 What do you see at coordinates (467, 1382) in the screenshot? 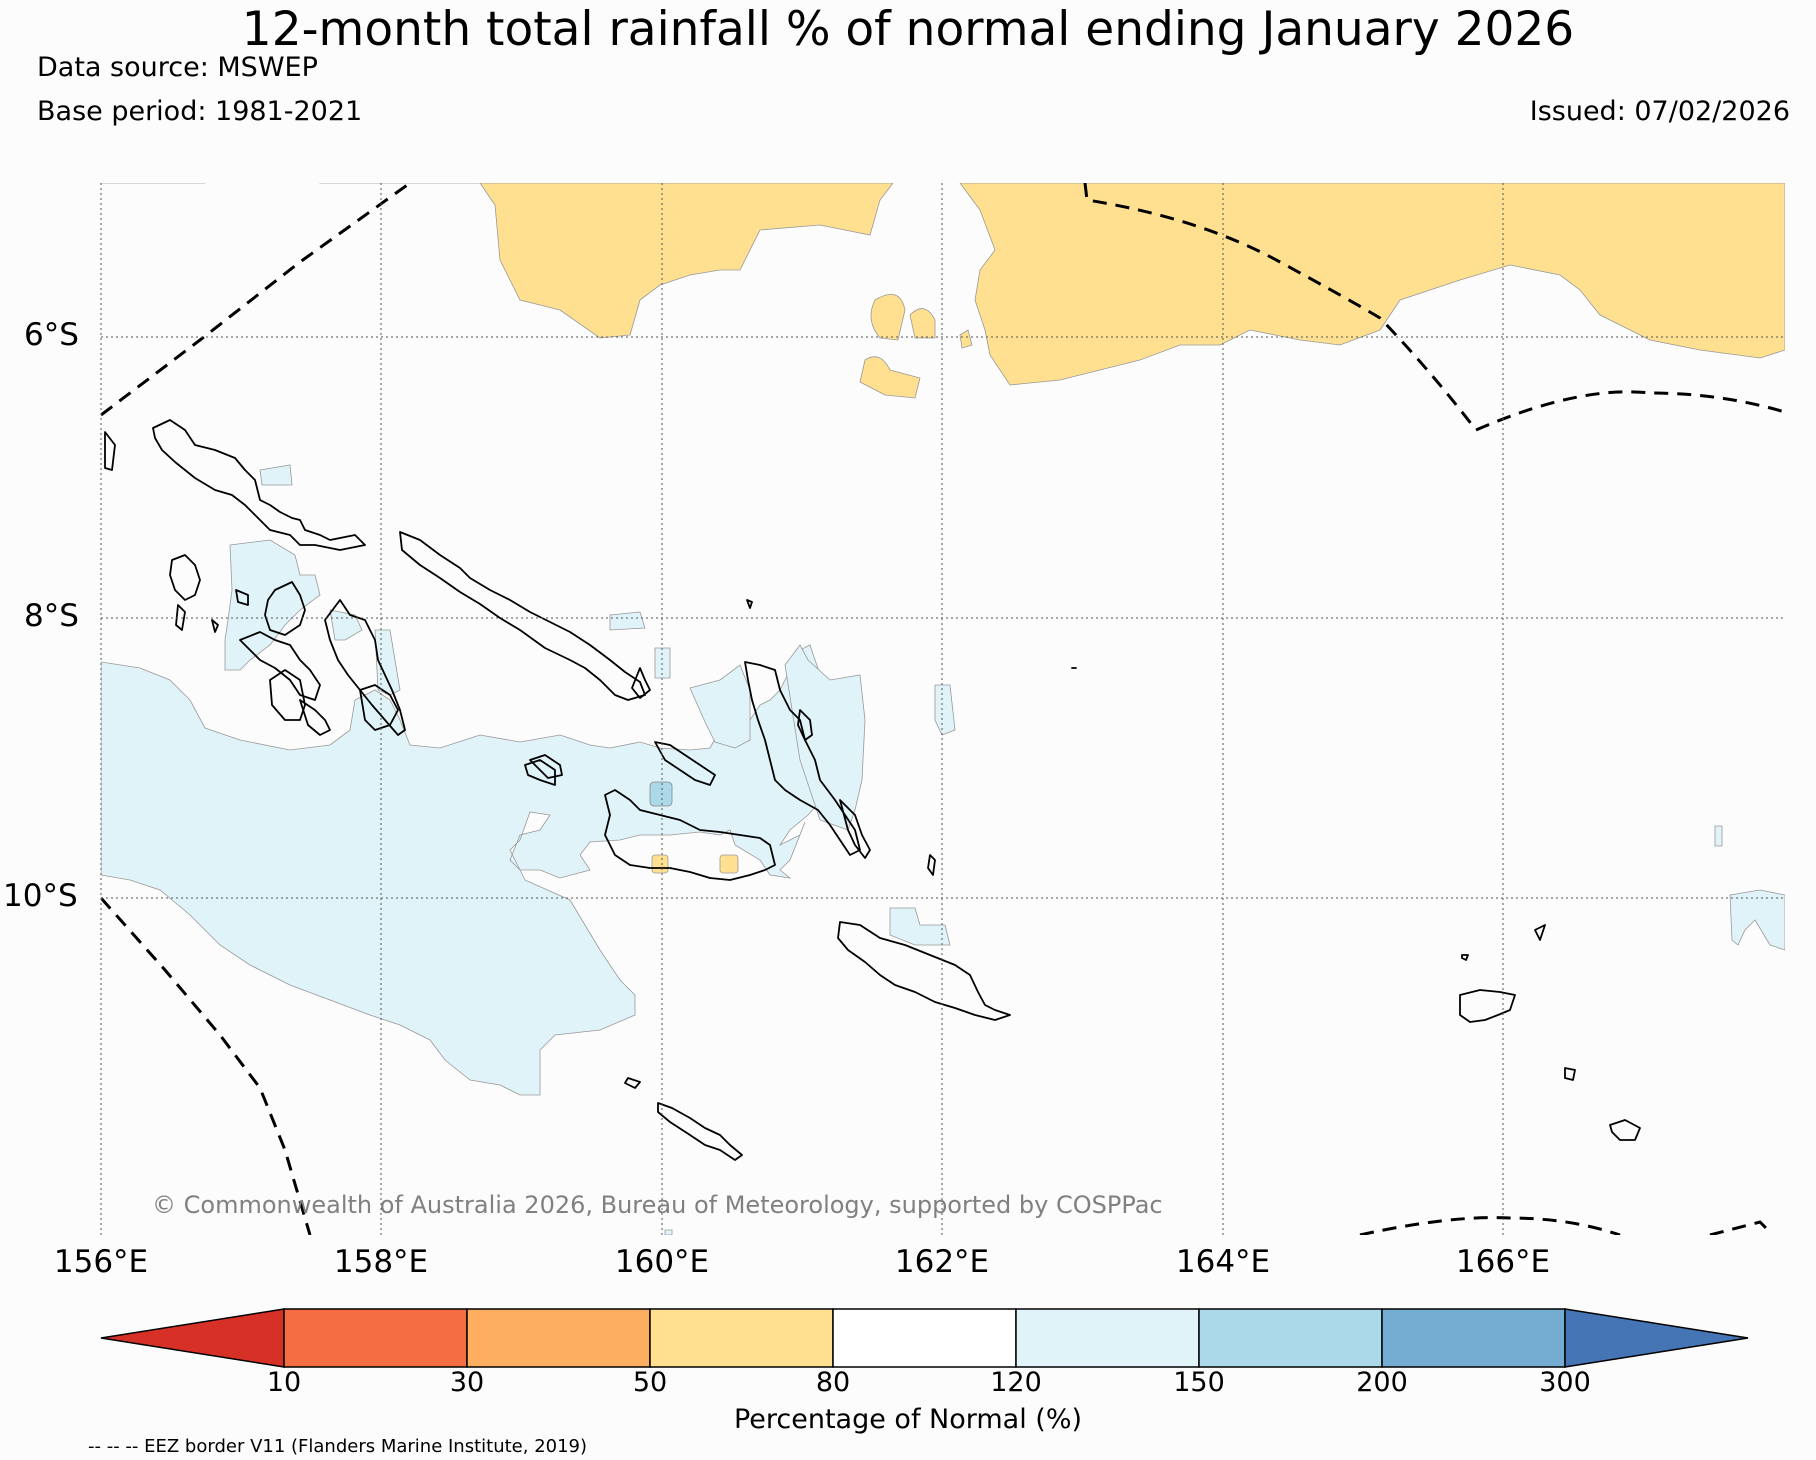
I see `colorbar-tick: 30` at bounding box center [467, 1382].